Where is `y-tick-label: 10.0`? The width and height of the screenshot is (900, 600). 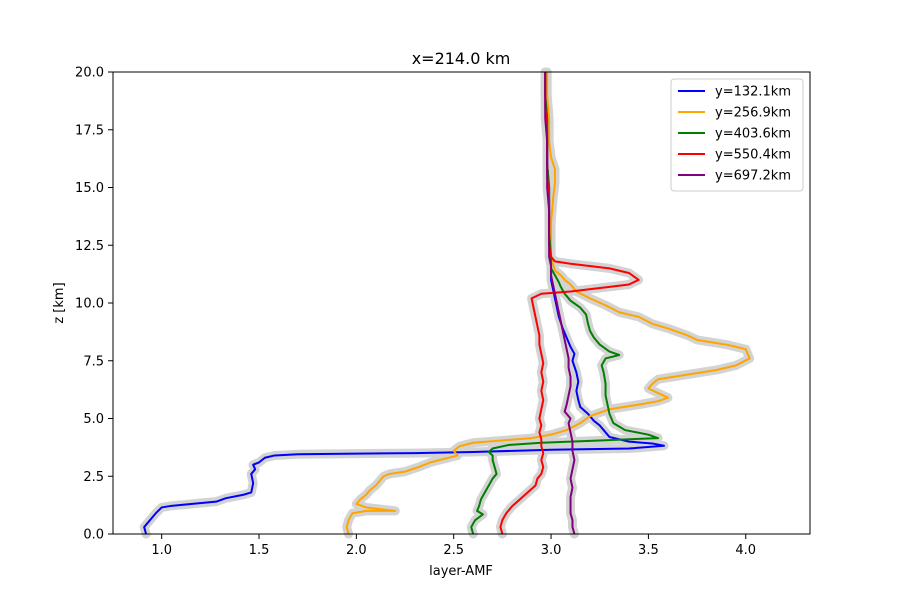
y-tick-label: 10.0 is located at coordinates (89, 304).